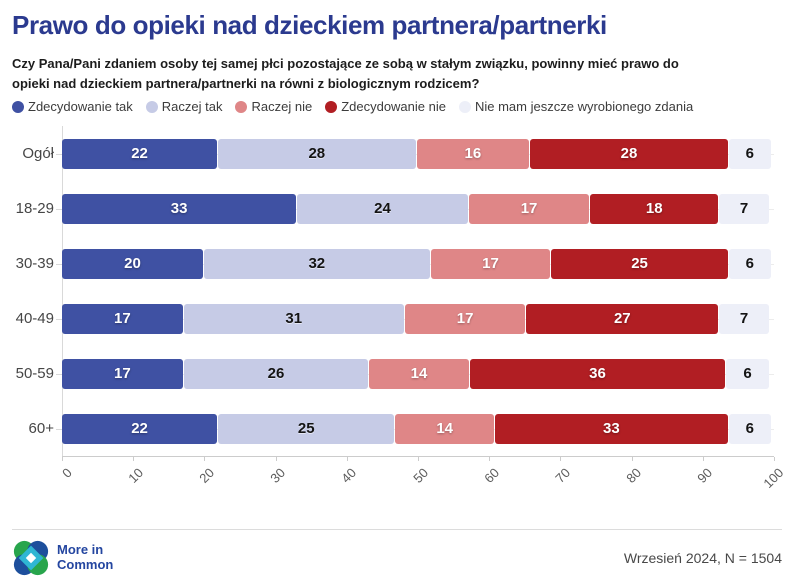  I want to click on stacked-bar: 22 25 14 33 6, so click(417, 428).